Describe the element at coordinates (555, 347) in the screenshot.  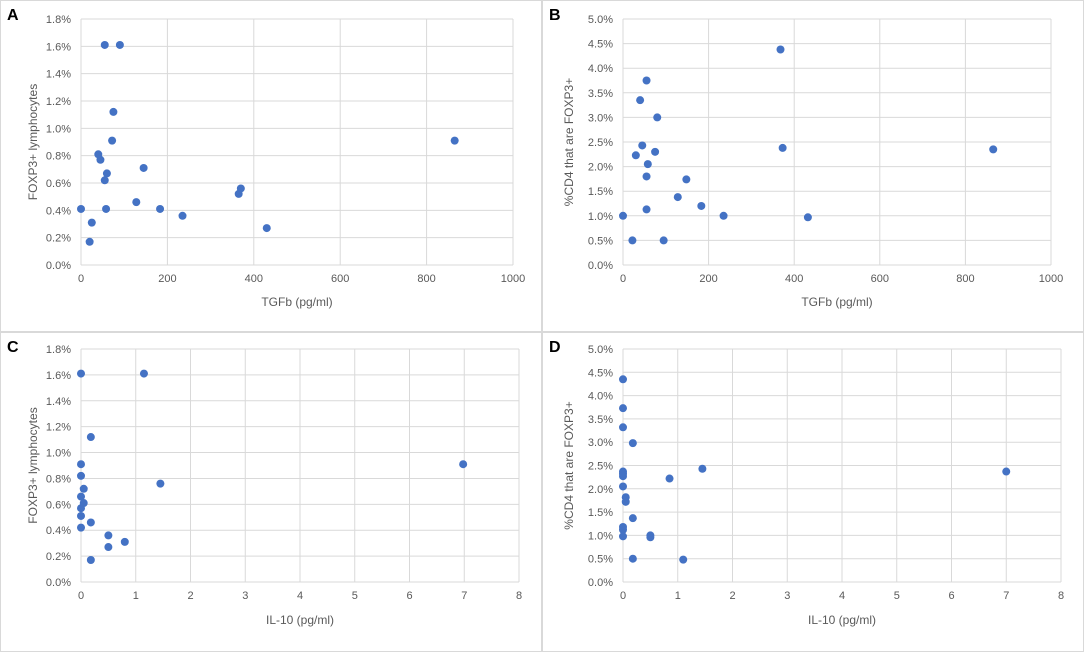
I see `panel-letter: D` at that location.